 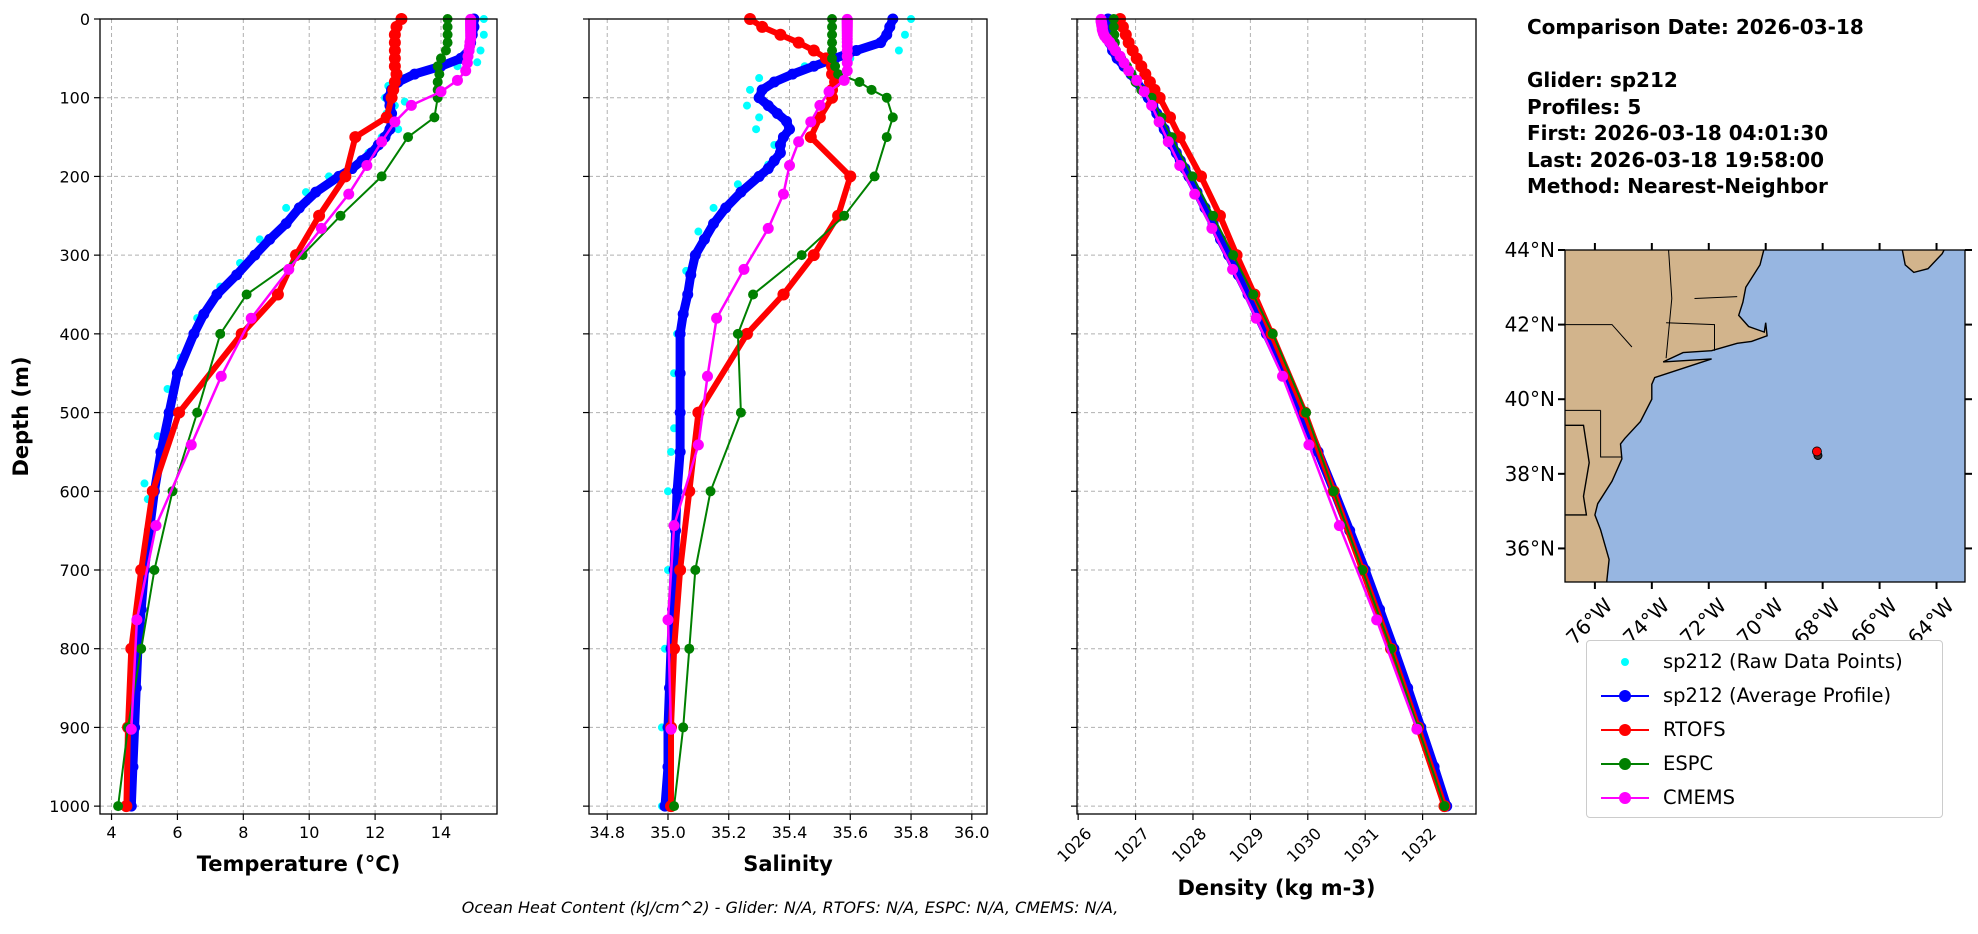 I want to click on series-cmems, so click(x=1259, y=374).